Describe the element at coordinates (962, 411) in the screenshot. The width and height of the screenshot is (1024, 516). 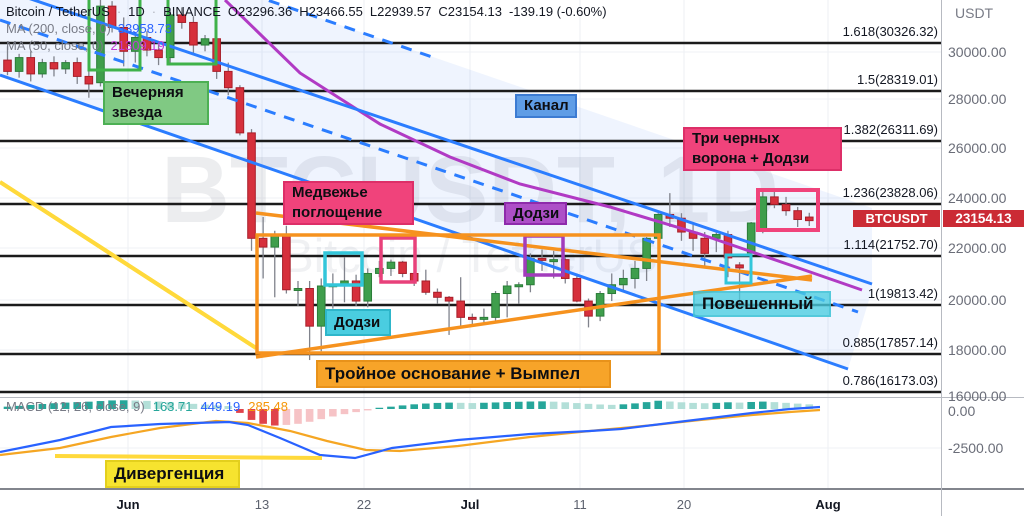
I see `price-scale-label: 0.00` at that location.